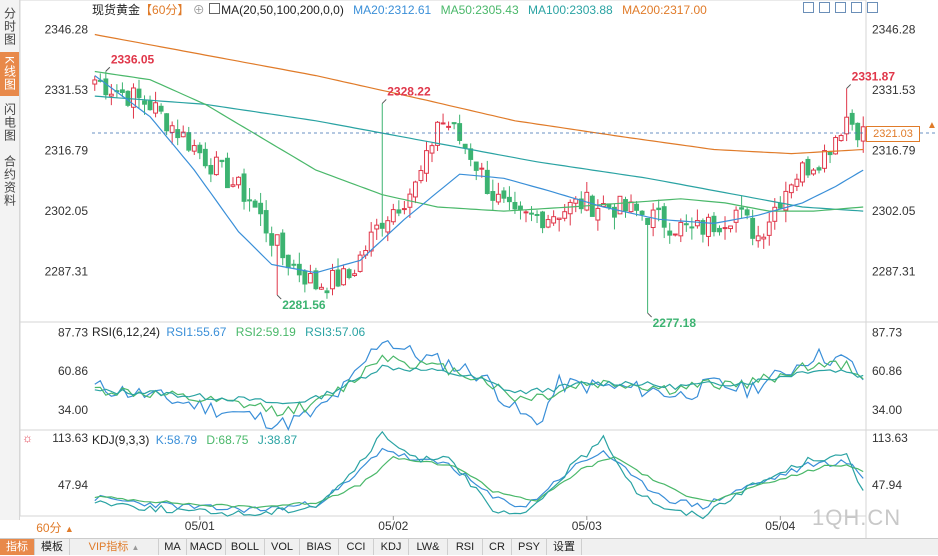 The width and height of the screenshot is (938, 556). Describe the element at coordinates (393, 526) in the screenshot. I see `x-tick-label: 05/02` at that location.